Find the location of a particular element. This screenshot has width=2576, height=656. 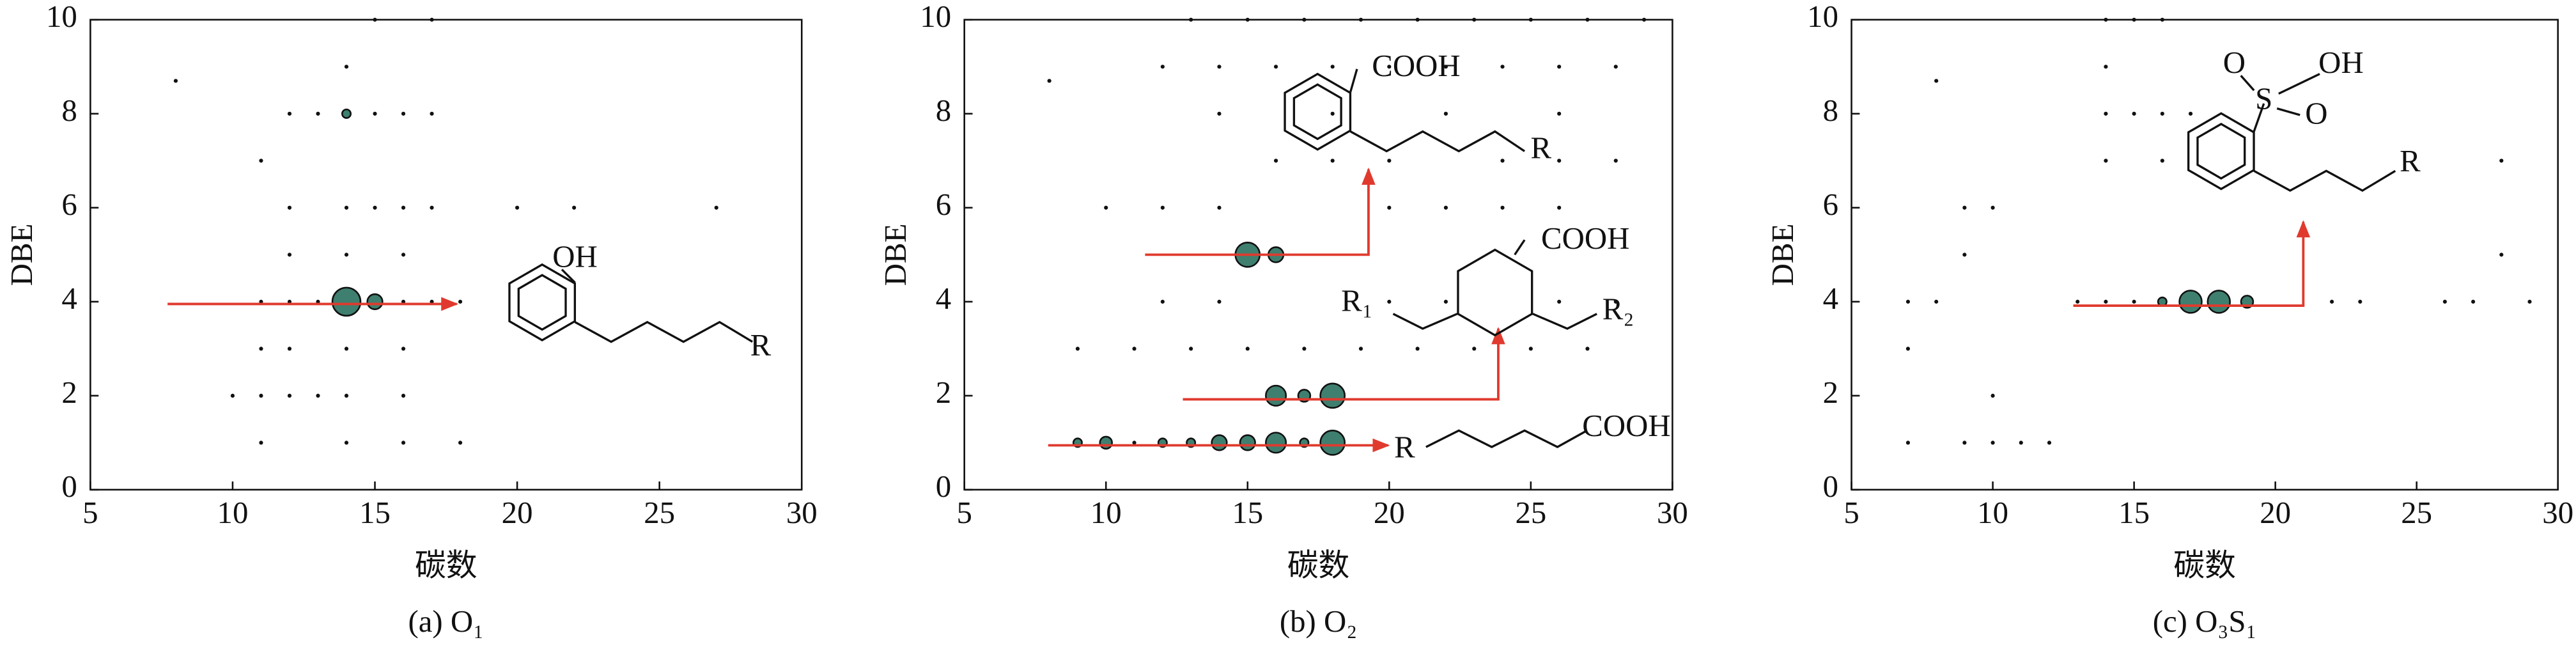

x-tick-label: 15 is located at coordinates (1247, 512).